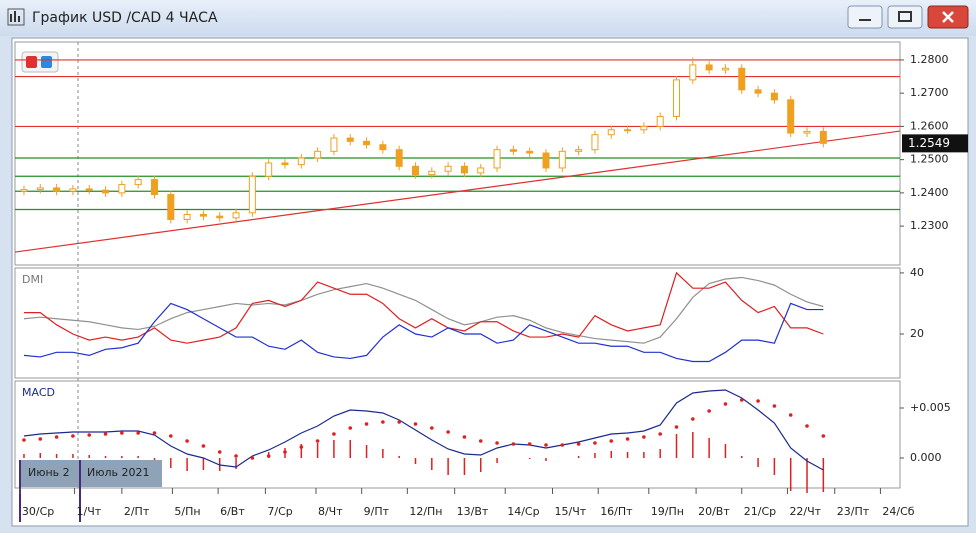  Describe the element at coordinates (187, 511) in the screenshot. I see `x-tick-label: 5/Пн` at that location.